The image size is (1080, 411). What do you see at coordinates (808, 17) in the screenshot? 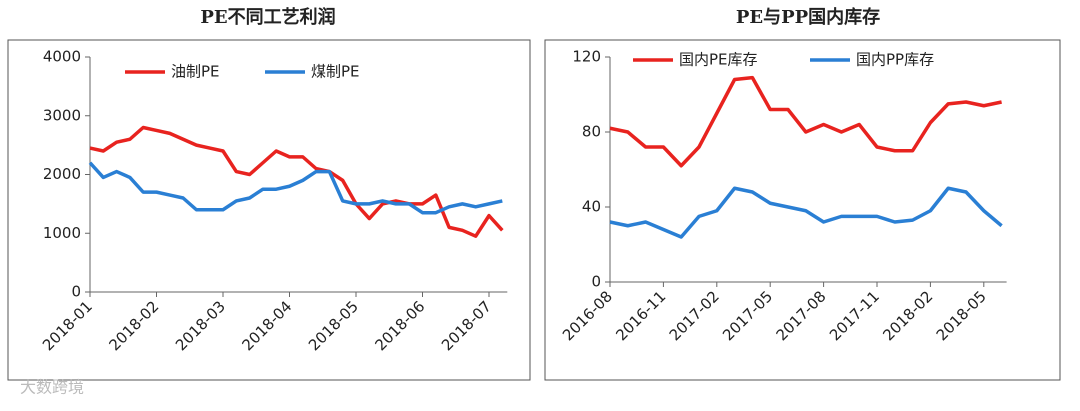
I see `chart-title: PE与PP国内库存` at bounding box center [808, 17].